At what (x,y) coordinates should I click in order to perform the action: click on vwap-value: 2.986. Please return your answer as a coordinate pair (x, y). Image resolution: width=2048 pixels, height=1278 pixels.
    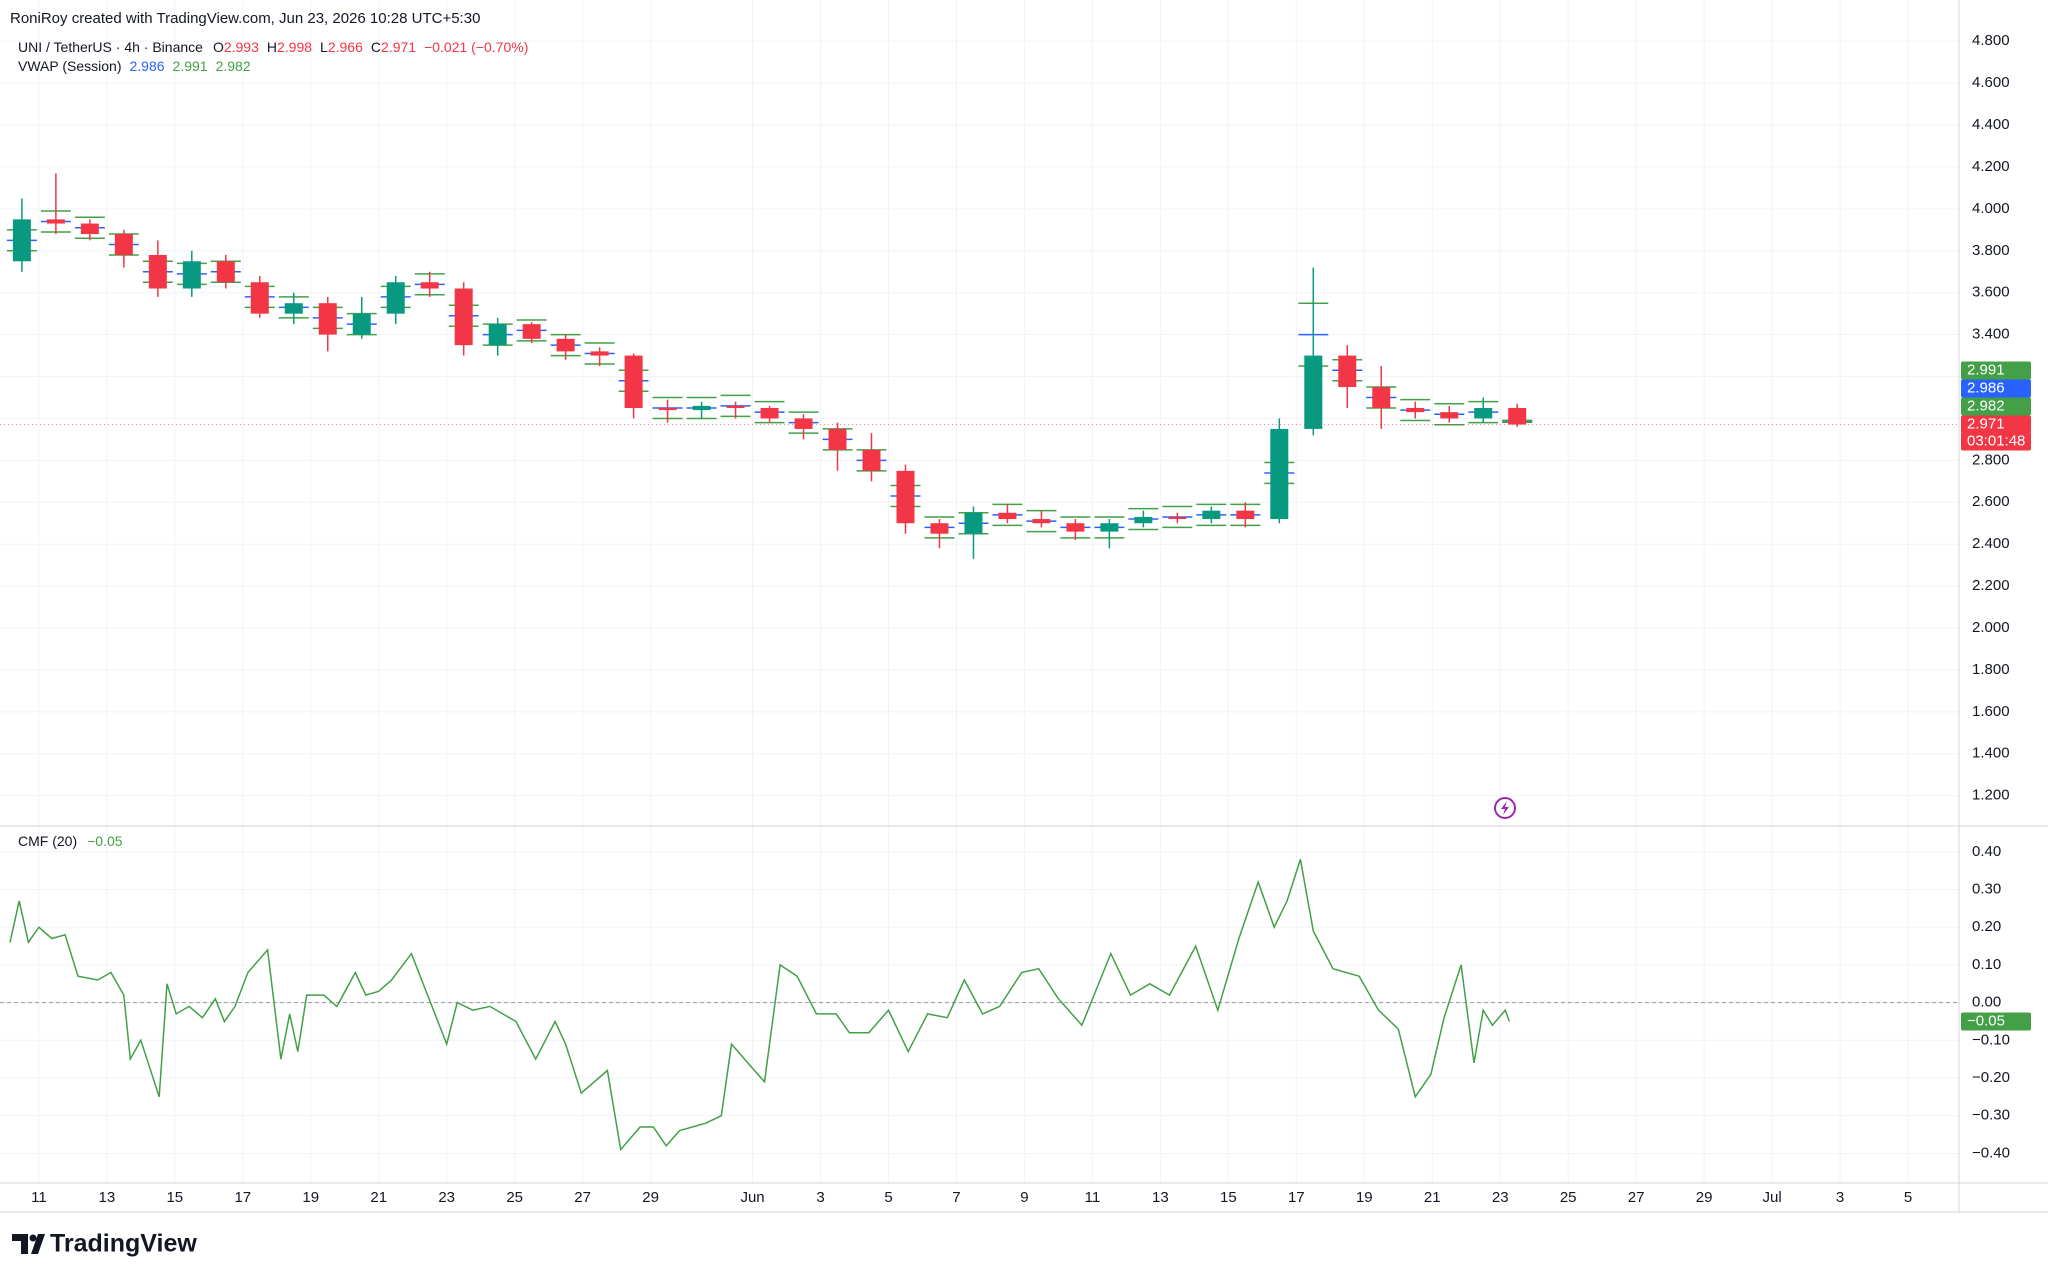
    Looking at the image, I should click on (146, 66).